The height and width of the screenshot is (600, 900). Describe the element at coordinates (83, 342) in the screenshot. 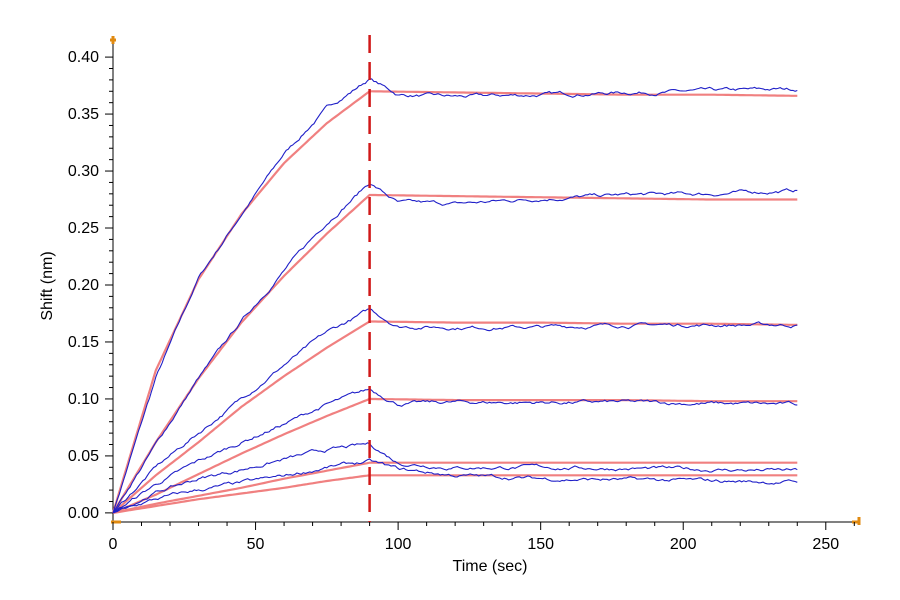

I see `y-tick-label: 0.15` at that location.